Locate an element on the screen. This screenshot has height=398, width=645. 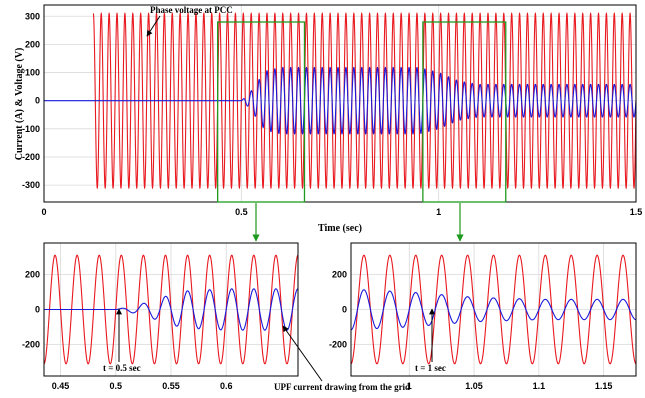
upf-annotation-arrow is located at coordinates (302, 353).